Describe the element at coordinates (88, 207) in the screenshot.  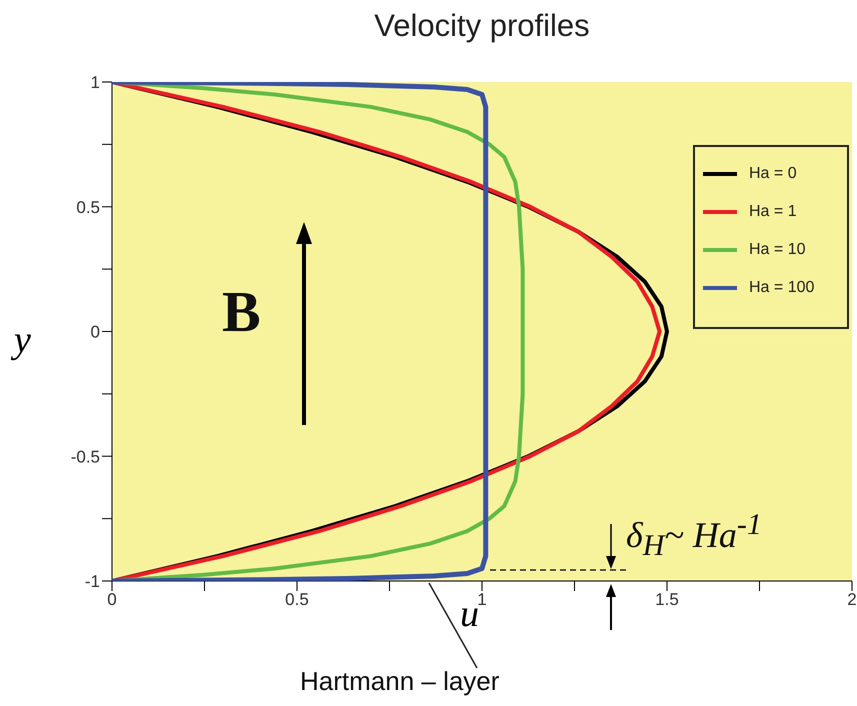
I see `y-tick-label: 0.5` at that location.